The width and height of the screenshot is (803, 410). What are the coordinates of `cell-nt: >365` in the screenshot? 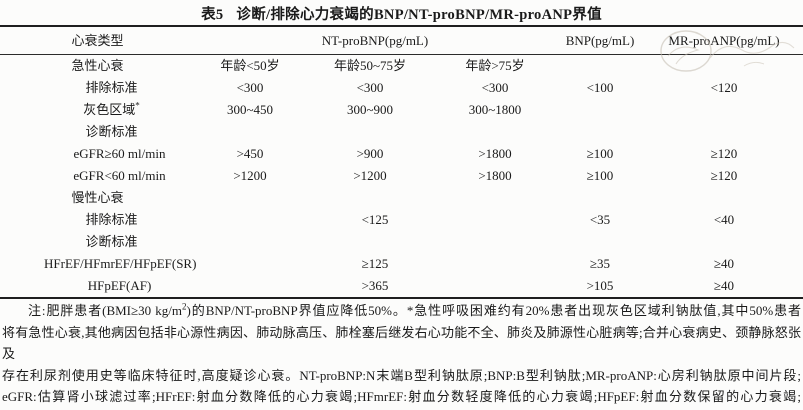 It's located at (375, 285).